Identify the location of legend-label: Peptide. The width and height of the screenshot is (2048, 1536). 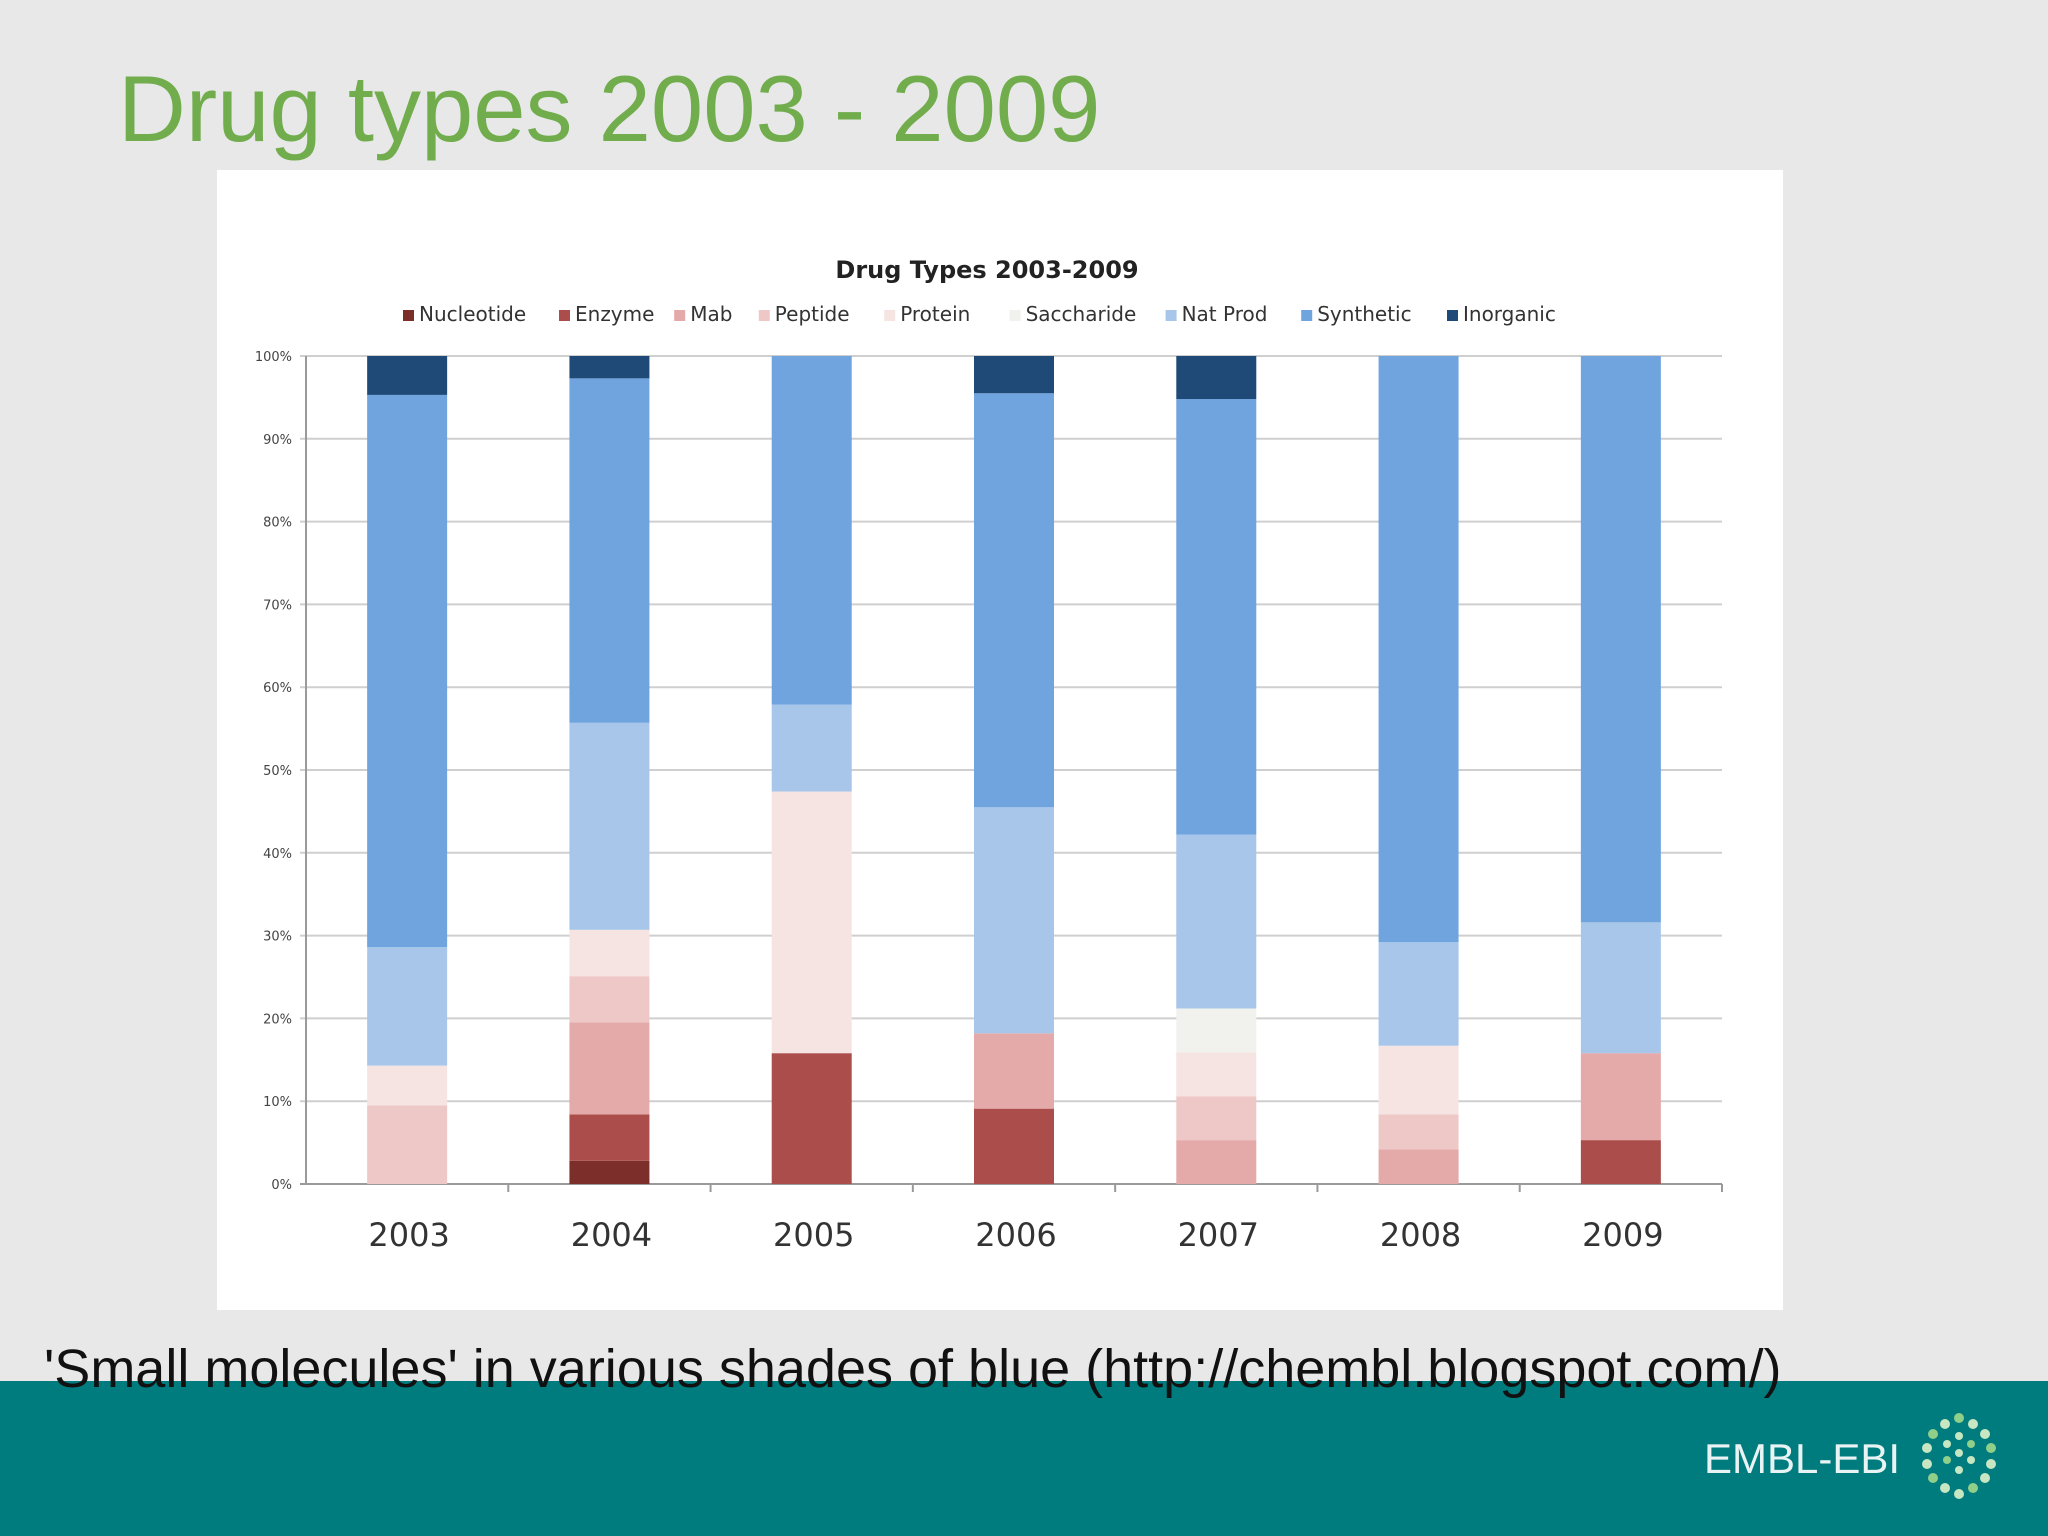
(812, 314).